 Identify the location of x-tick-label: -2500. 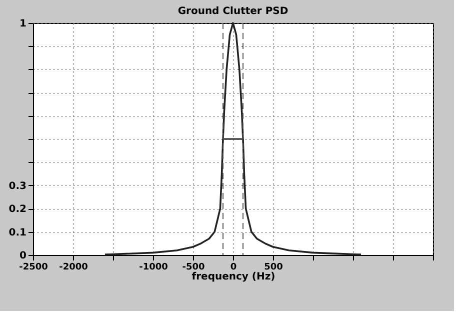
(33, 267).